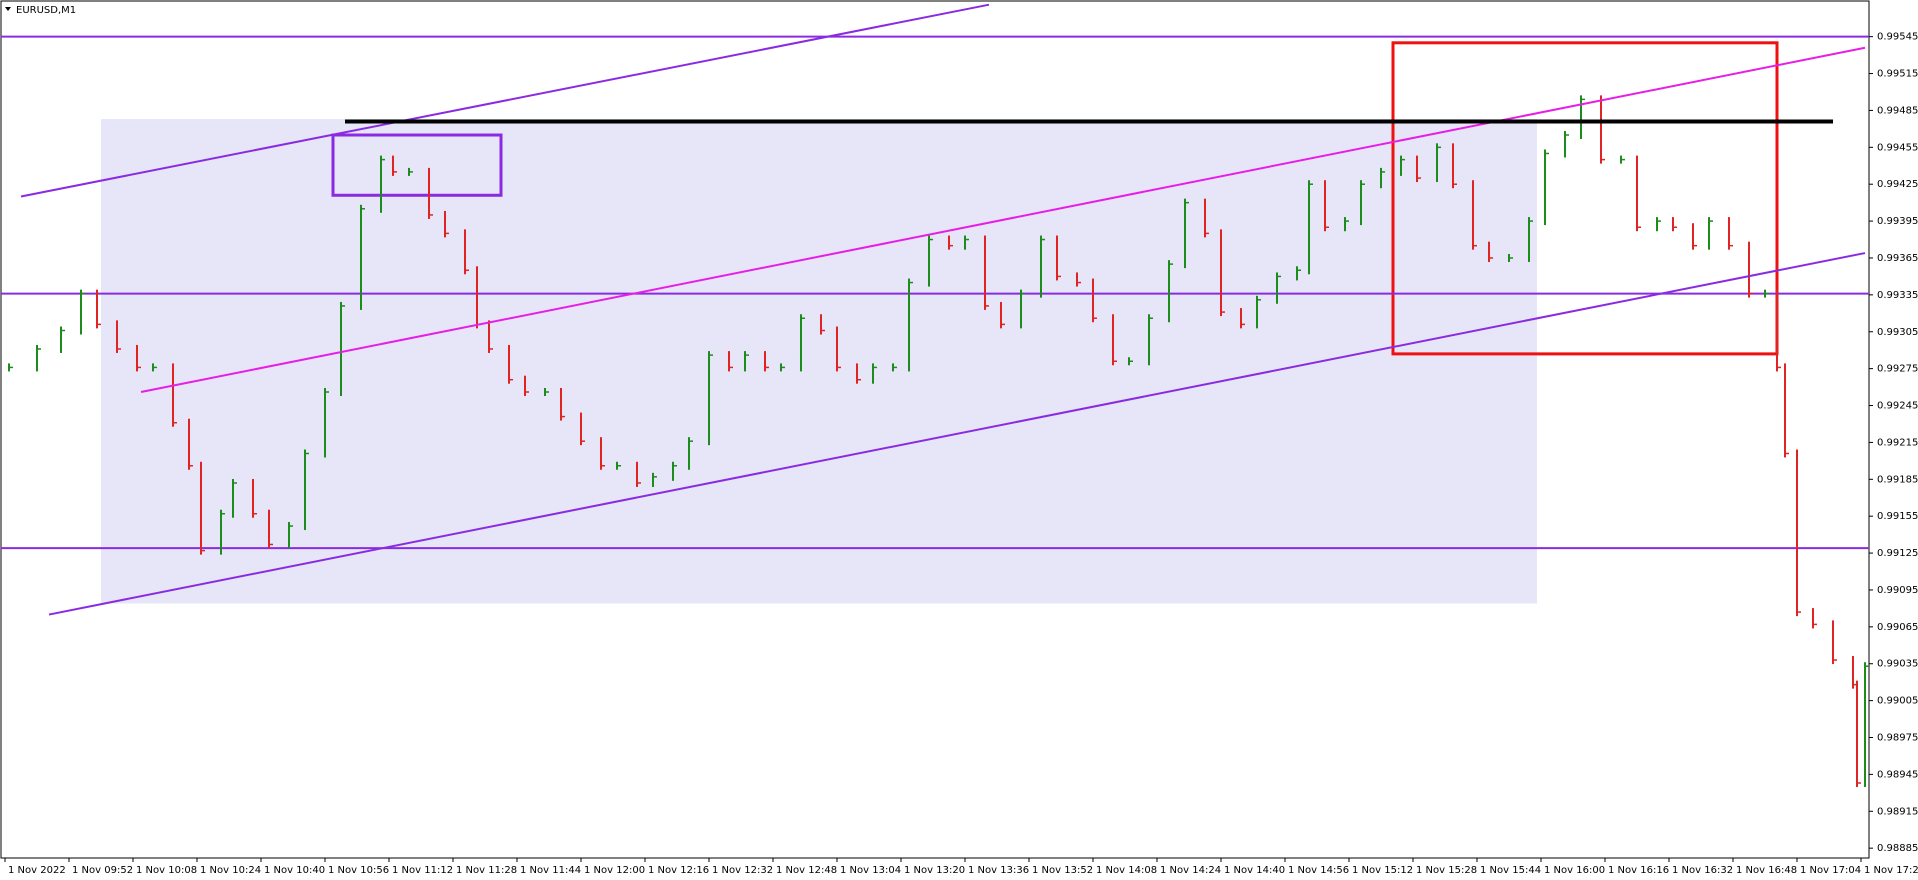 The width and height of the screenshot is (1918, 880). Describe the element at coordinates (1574, 870) in the screenshot. I see `x-tick-label: 1 Nov 16:00` at that location.